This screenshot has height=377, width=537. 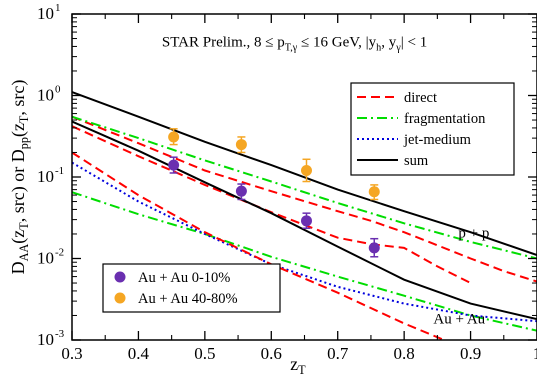 I want to click on legend-points-box, so click(x=191, y=288).